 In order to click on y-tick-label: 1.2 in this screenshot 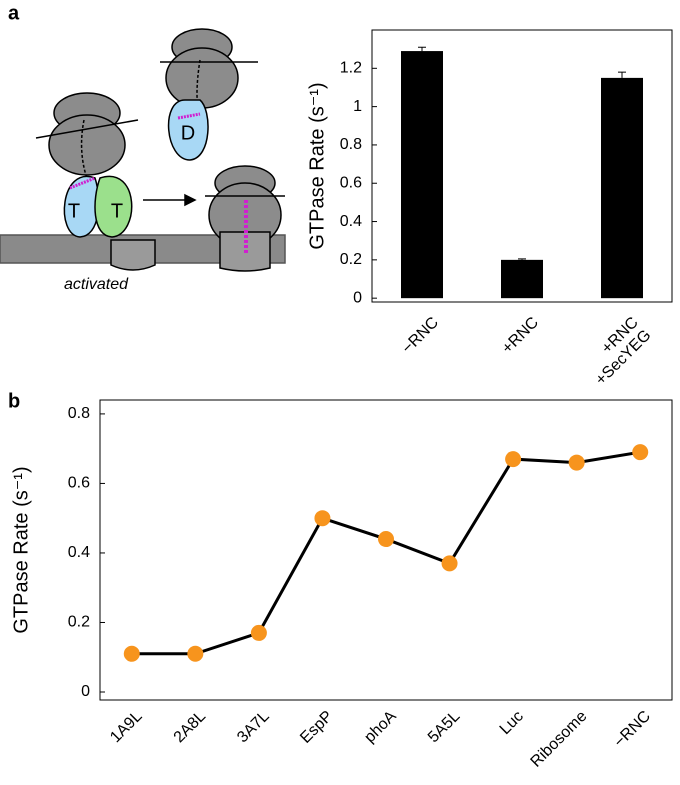, I will do `click(351, 68)`.